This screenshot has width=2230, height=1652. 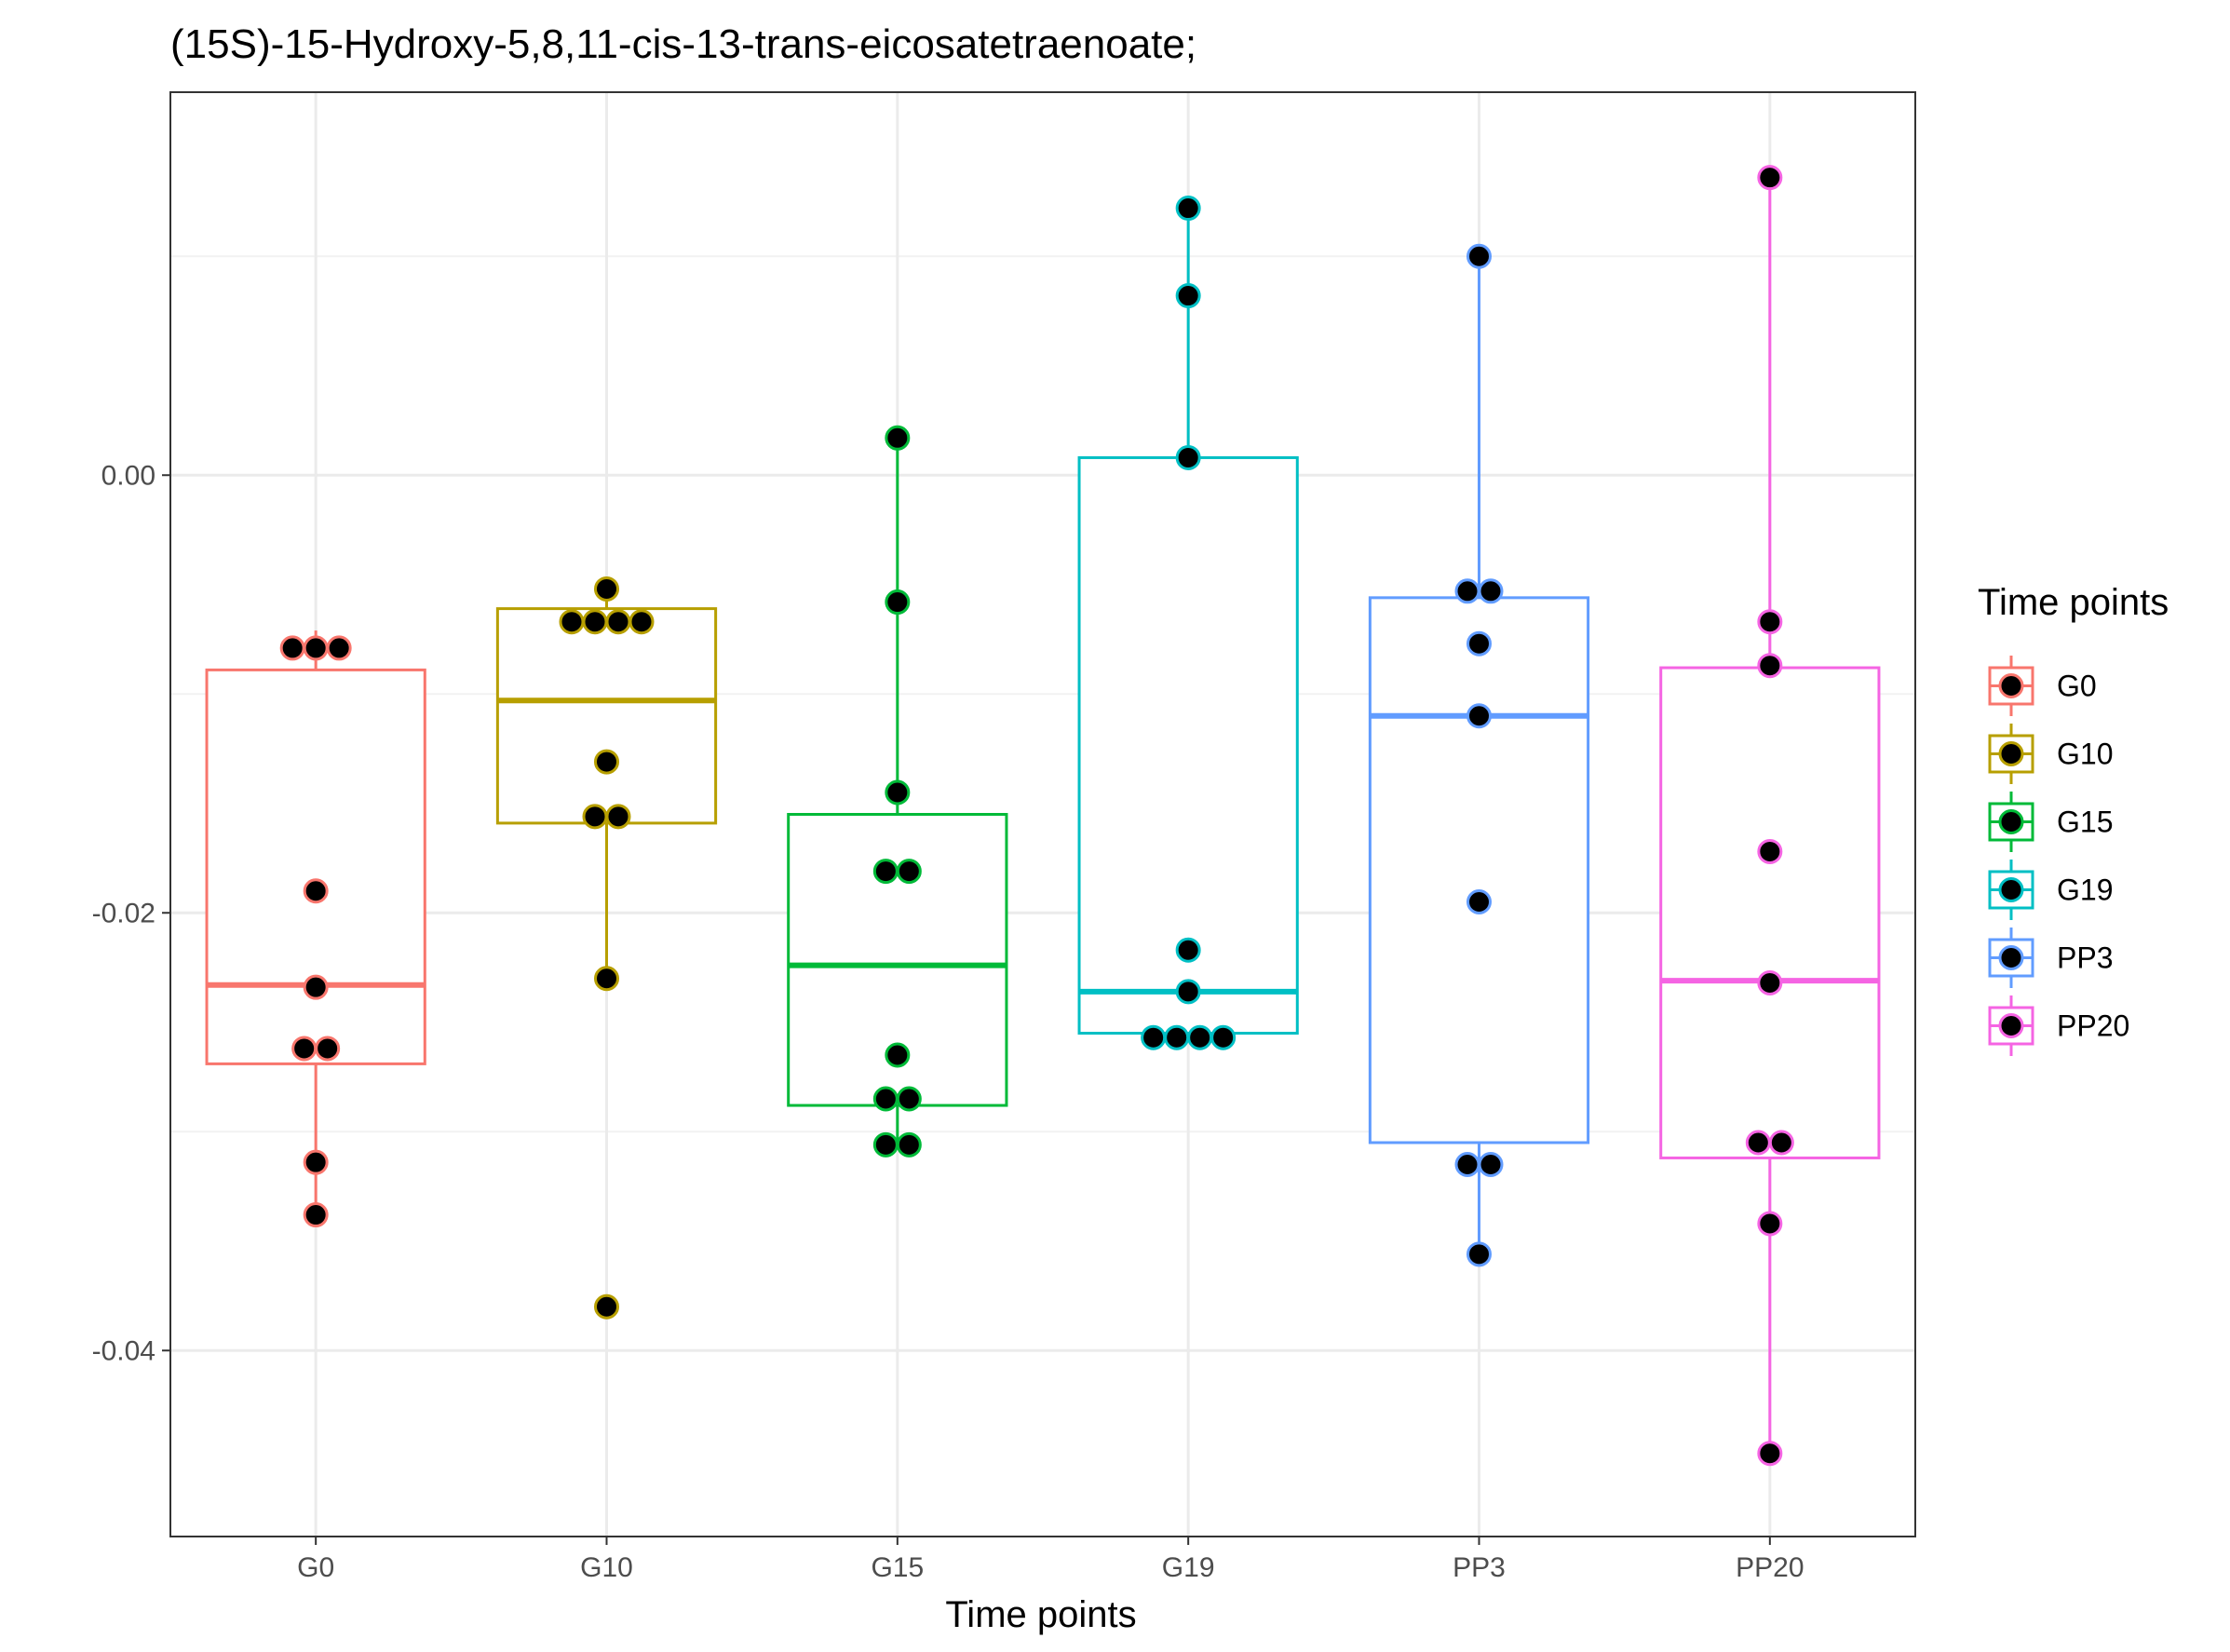 I want to click on y-tick-label: 0.00, so click(x=128, y=475).